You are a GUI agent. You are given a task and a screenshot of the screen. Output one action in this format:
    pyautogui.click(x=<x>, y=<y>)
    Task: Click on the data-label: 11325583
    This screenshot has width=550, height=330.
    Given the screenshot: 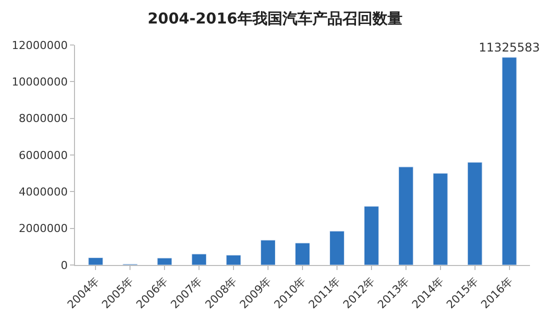 What is the action you would take?
    pyautogui.click(x=509, y=47)
    